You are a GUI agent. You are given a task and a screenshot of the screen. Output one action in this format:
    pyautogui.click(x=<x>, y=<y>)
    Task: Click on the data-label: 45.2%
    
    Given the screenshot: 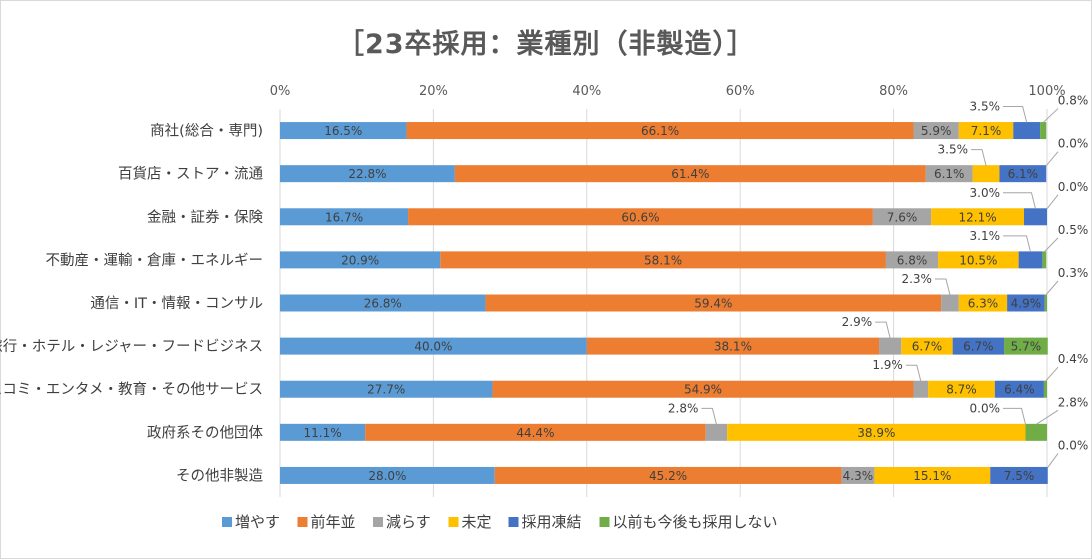 What is the action you would take?
    pyautogui.click(x=668, y=476)
    